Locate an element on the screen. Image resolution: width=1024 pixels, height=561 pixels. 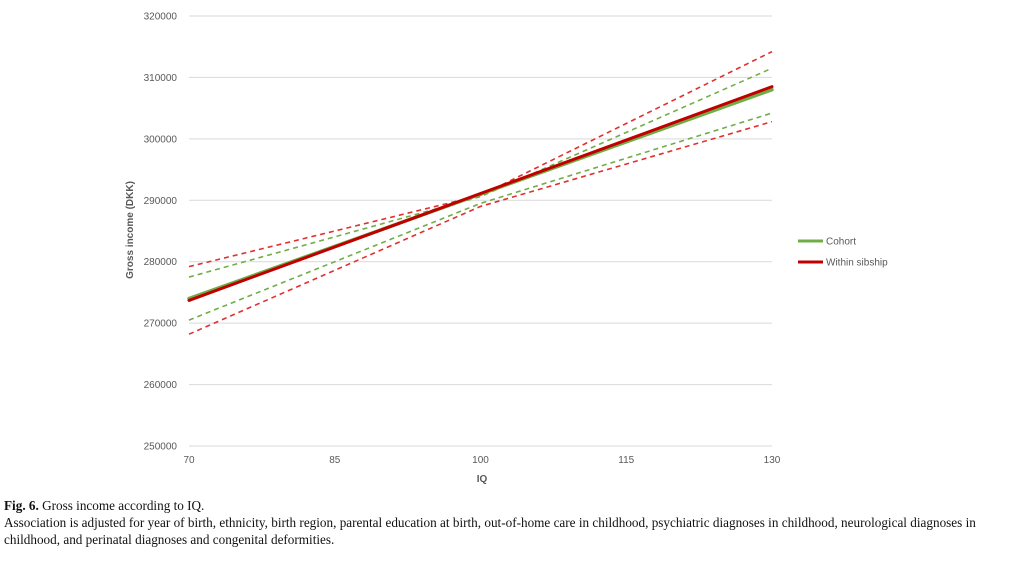
y-tick-label: 290000 is located at coordinates (161, 201).